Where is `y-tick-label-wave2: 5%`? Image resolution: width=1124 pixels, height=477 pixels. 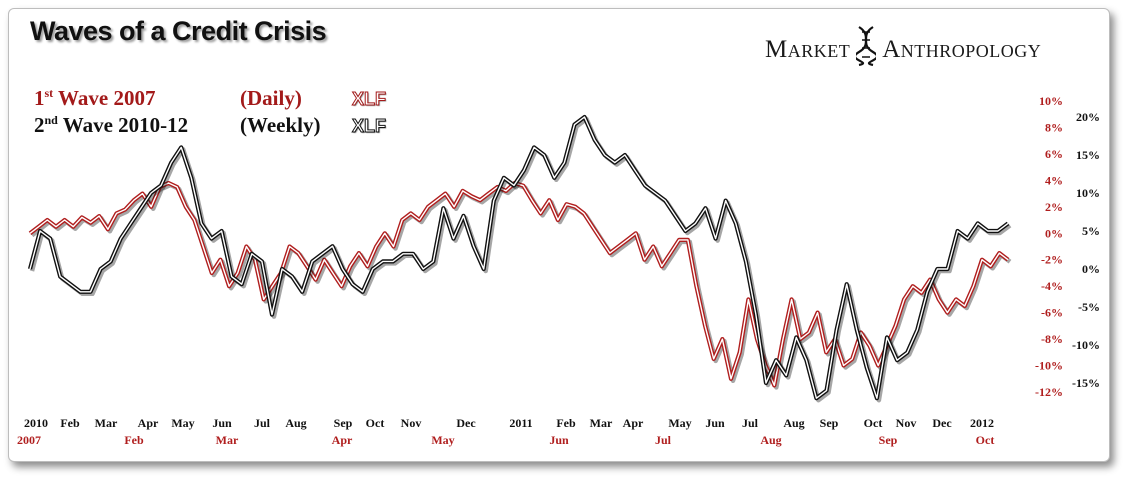
y-tick-label-wave2: 5% is located at coordinates (1091, 231).